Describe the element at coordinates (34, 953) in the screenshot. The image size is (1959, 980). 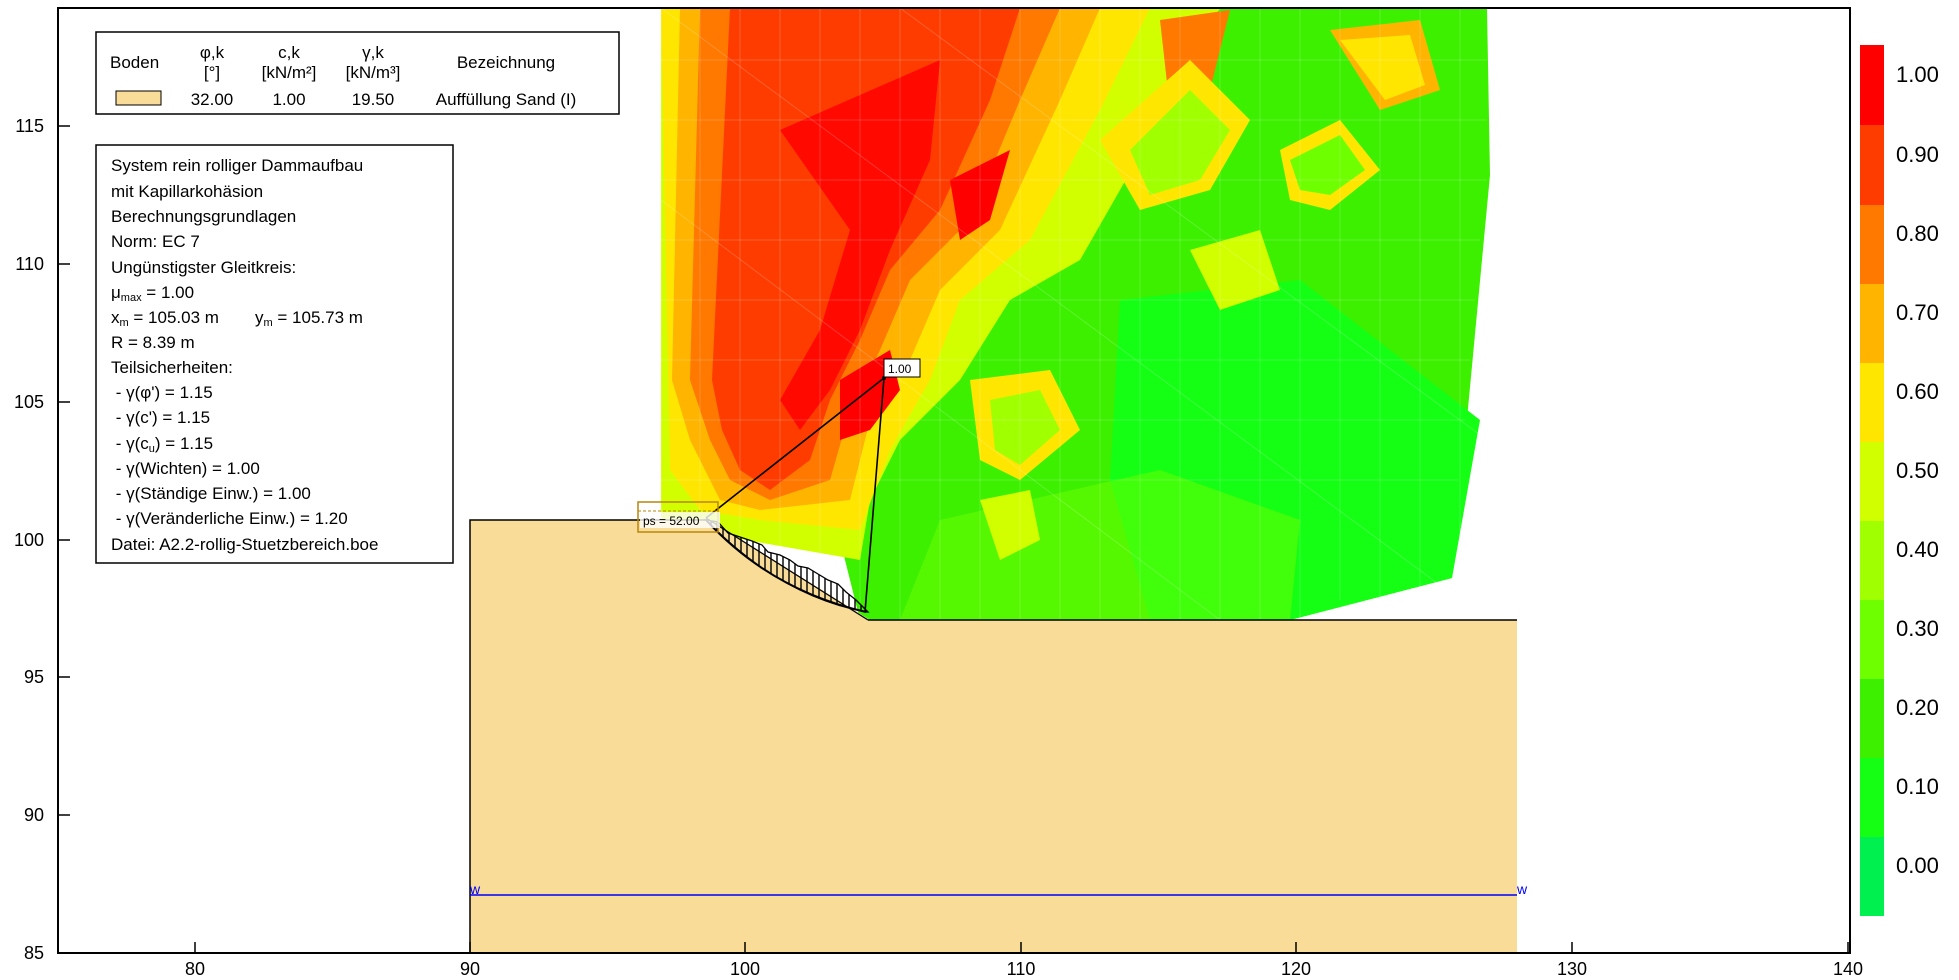
I see `y-tick-85: 85` at that location.